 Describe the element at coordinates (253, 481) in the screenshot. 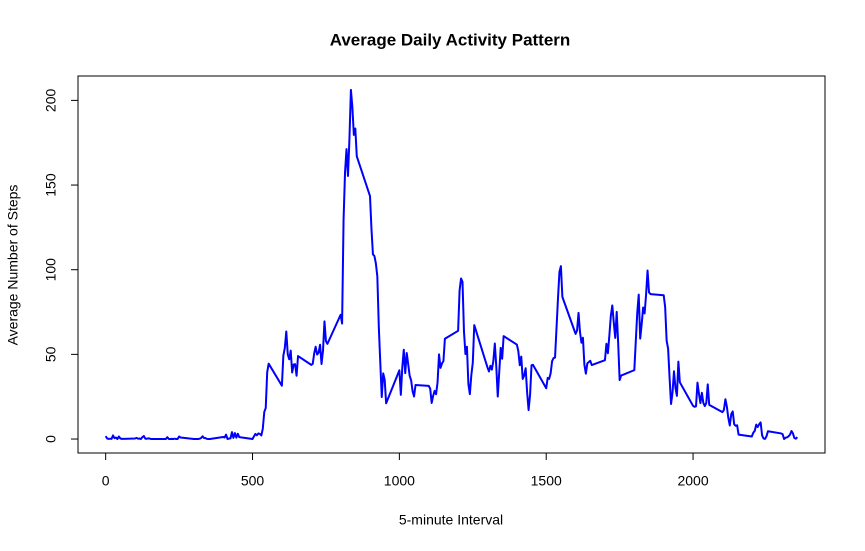

I see `x-tick-label: 500` at that location.